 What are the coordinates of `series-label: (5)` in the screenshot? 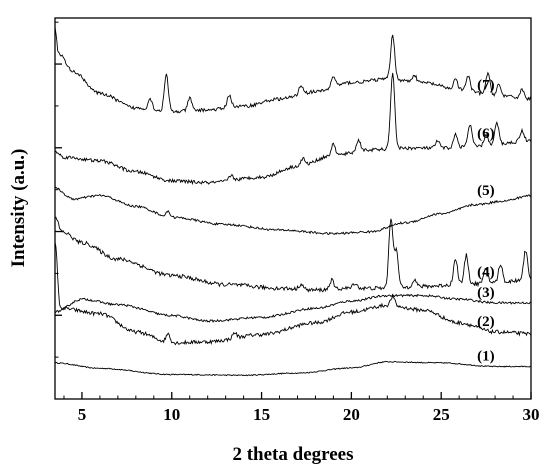 It's located at (486, 191).